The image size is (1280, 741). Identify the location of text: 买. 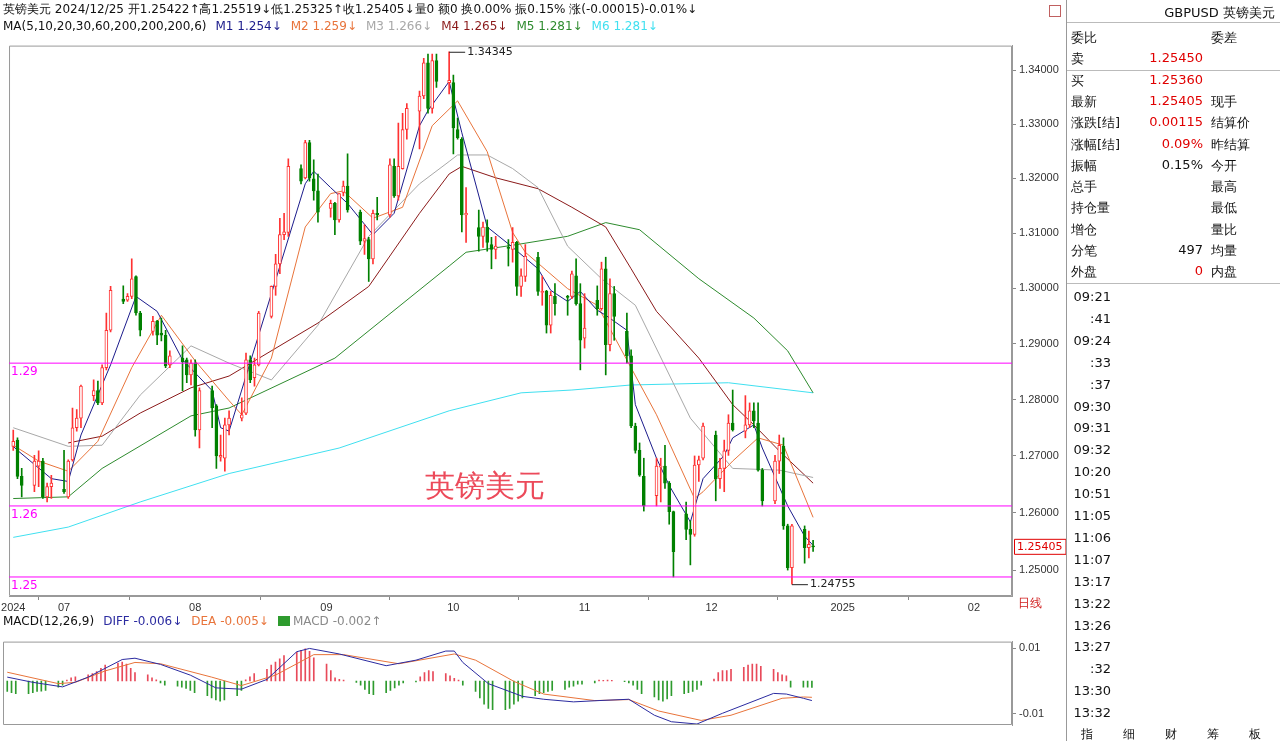
(1077, 80).